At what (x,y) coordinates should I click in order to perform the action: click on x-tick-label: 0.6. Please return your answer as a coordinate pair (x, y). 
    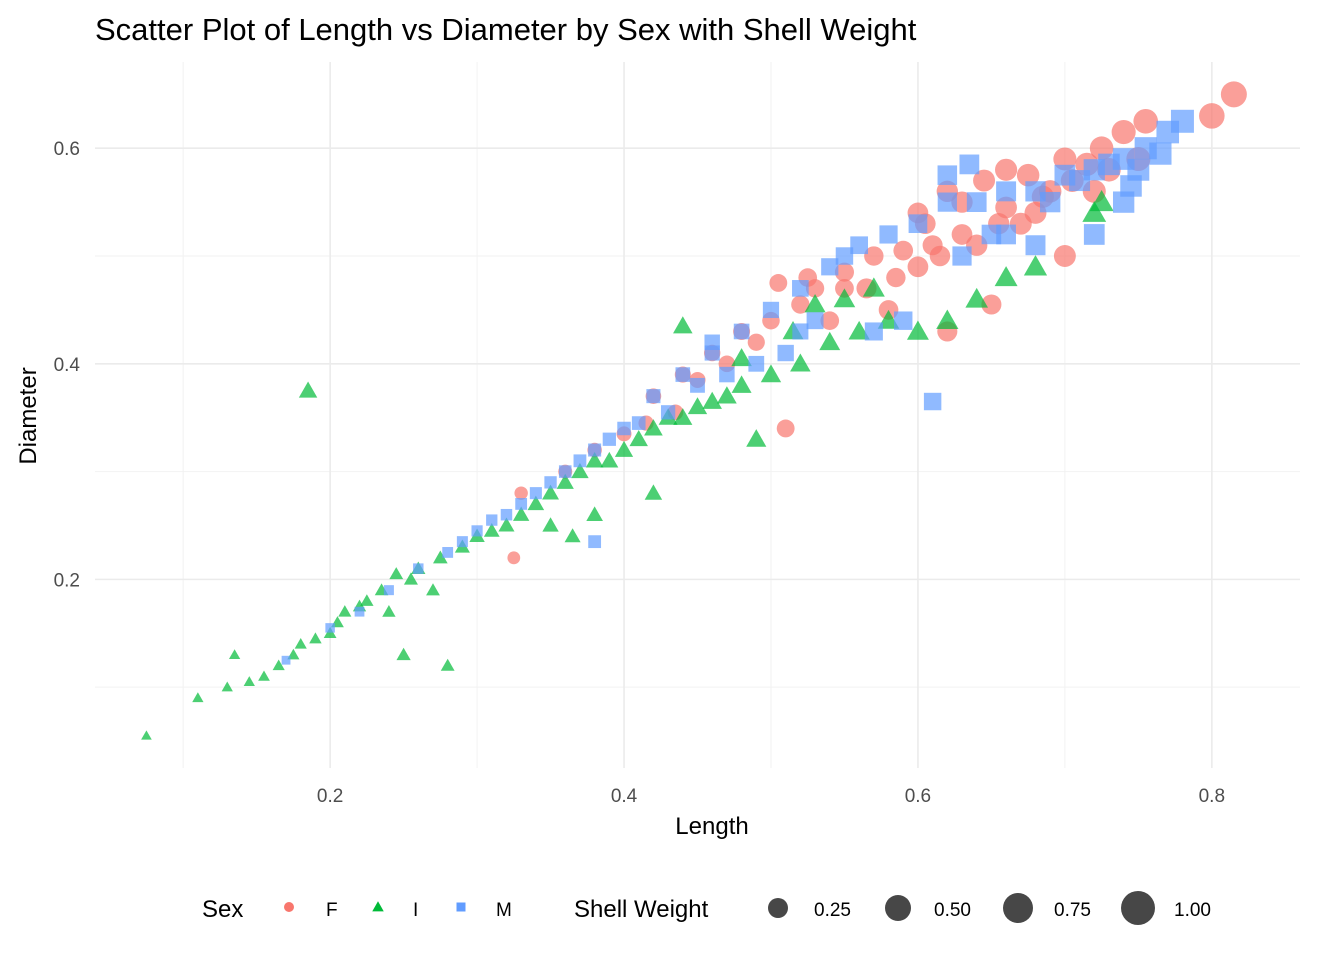
    Looking at the image, I should click on (918, 796).